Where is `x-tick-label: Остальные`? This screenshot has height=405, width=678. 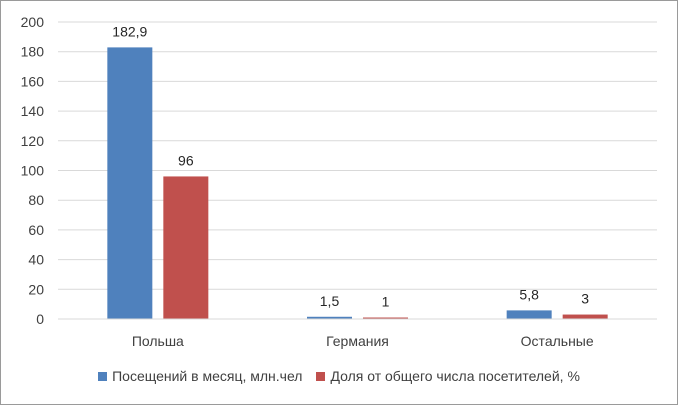 x-tick-label: Остальные is located at coordinates (557, 341).